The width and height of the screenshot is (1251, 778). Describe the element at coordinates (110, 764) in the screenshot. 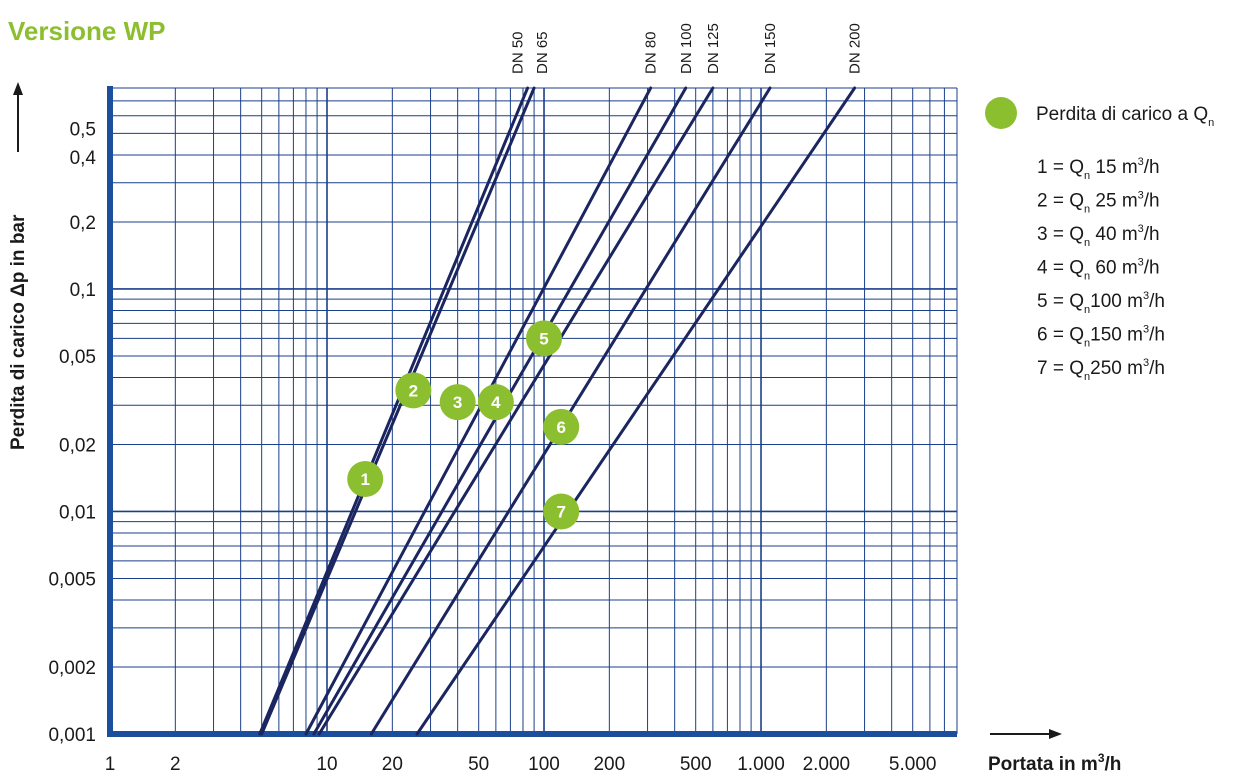

I see `x-tick-label: 1` at that location.